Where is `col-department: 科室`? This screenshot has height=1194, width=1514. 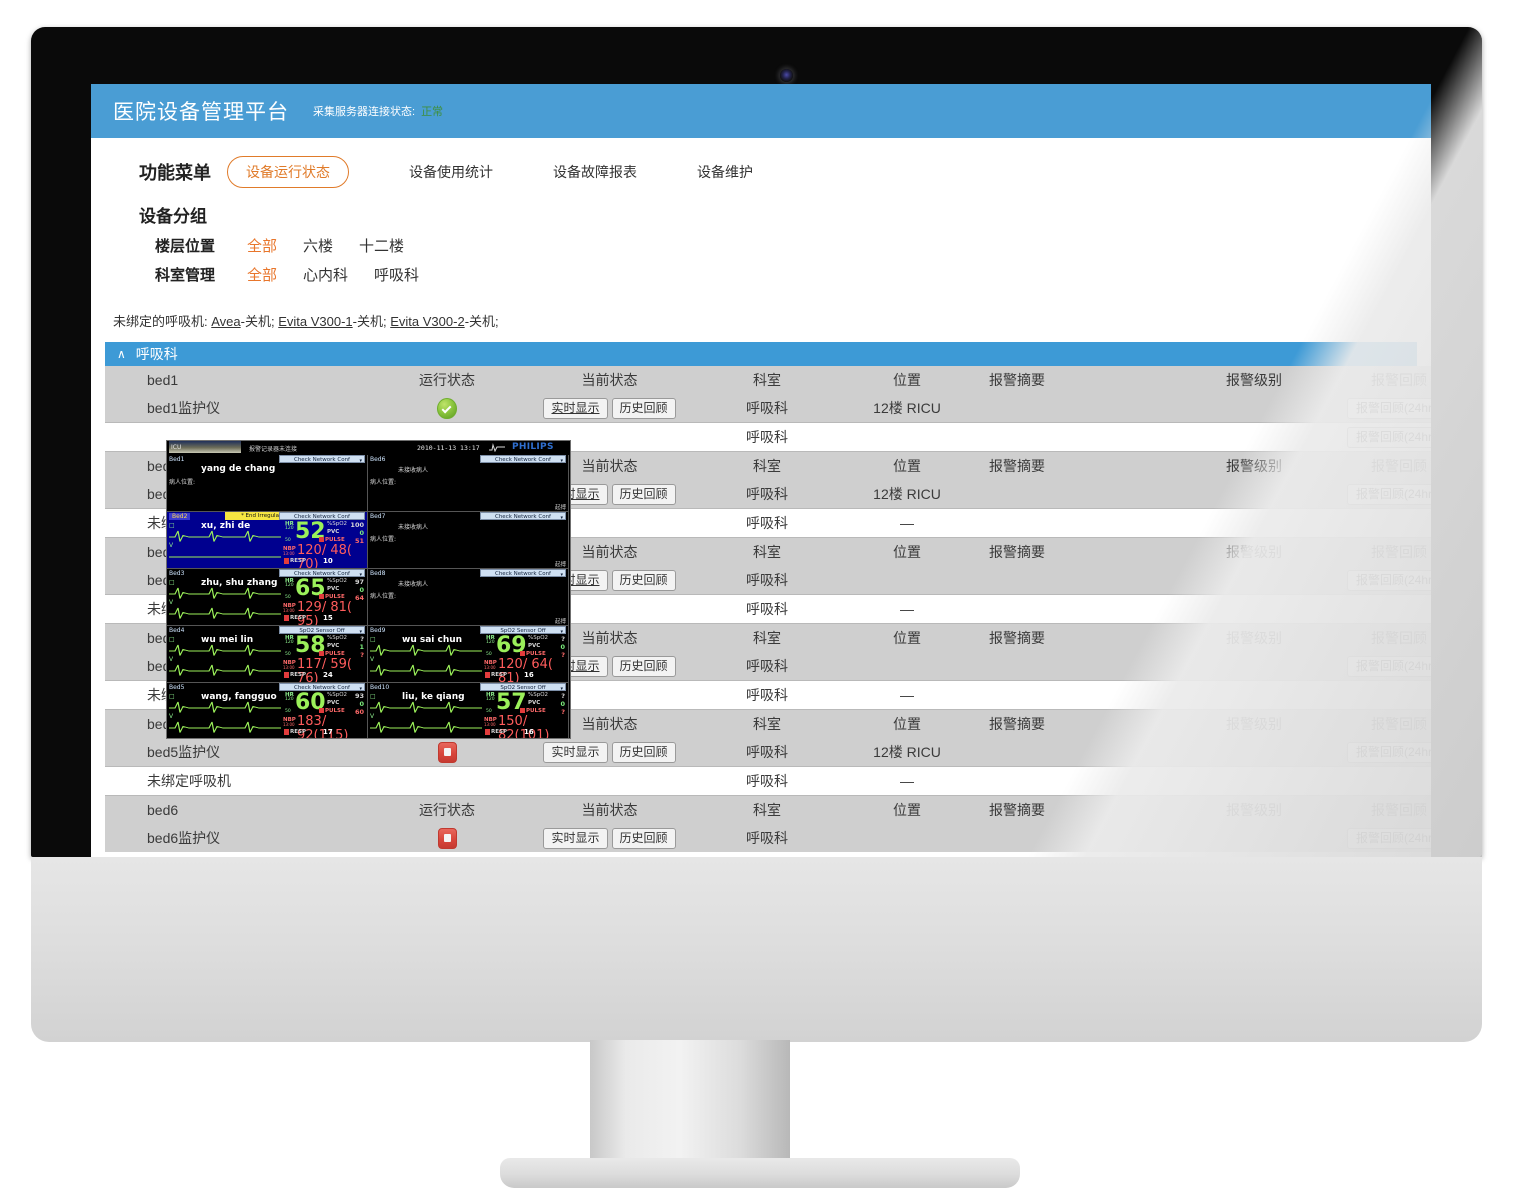
col-department: 科室 is located at coordinates (767, 380).